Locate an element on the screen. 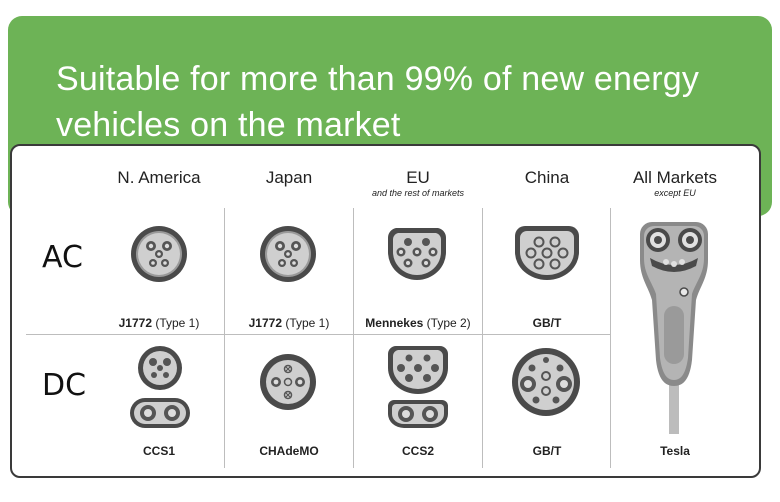 Image resolution: width=780 pixels, height=502 pixels. column-header-all-markets: All Markets except EU is located at coordinates (675, 183).